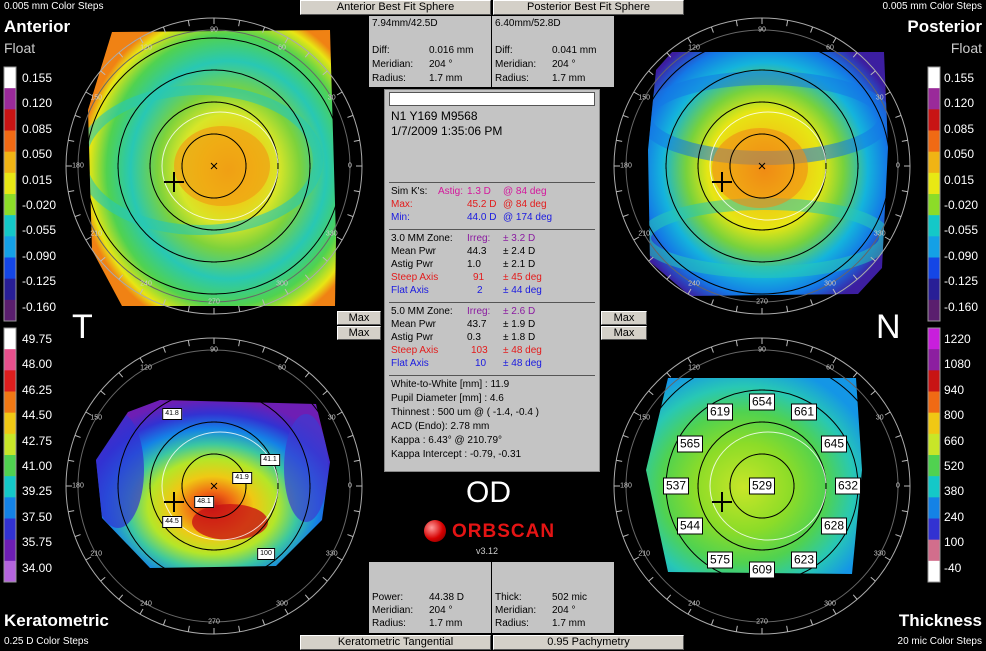 This screenshot has width=986, height=651. Describe the element at coordinates (957, 339) in the screenshot. I see `legend-label-thick: 1220` at that location.